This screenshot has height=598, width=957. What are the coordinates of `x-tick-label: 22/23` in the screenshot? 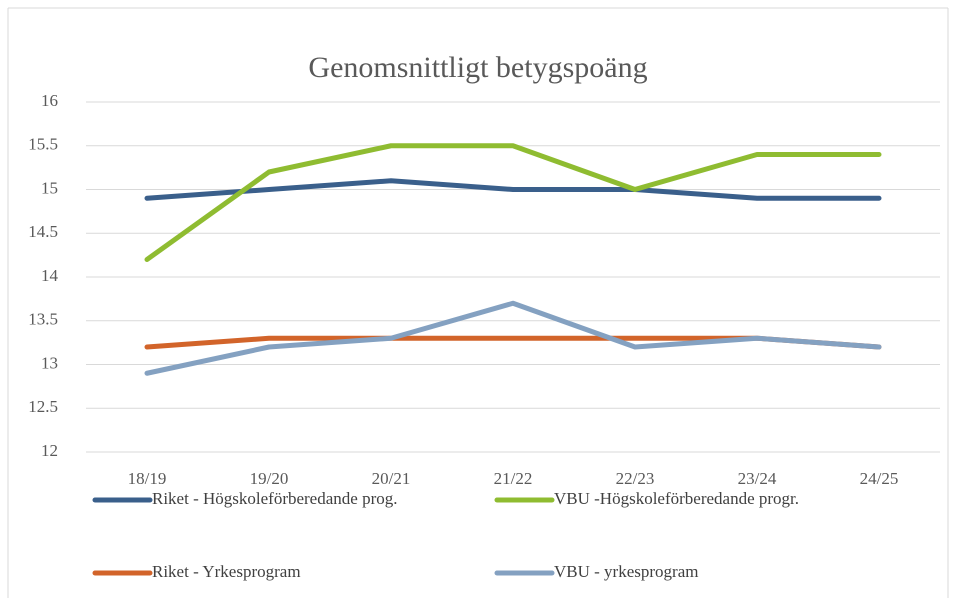 It's located at (635, 478).